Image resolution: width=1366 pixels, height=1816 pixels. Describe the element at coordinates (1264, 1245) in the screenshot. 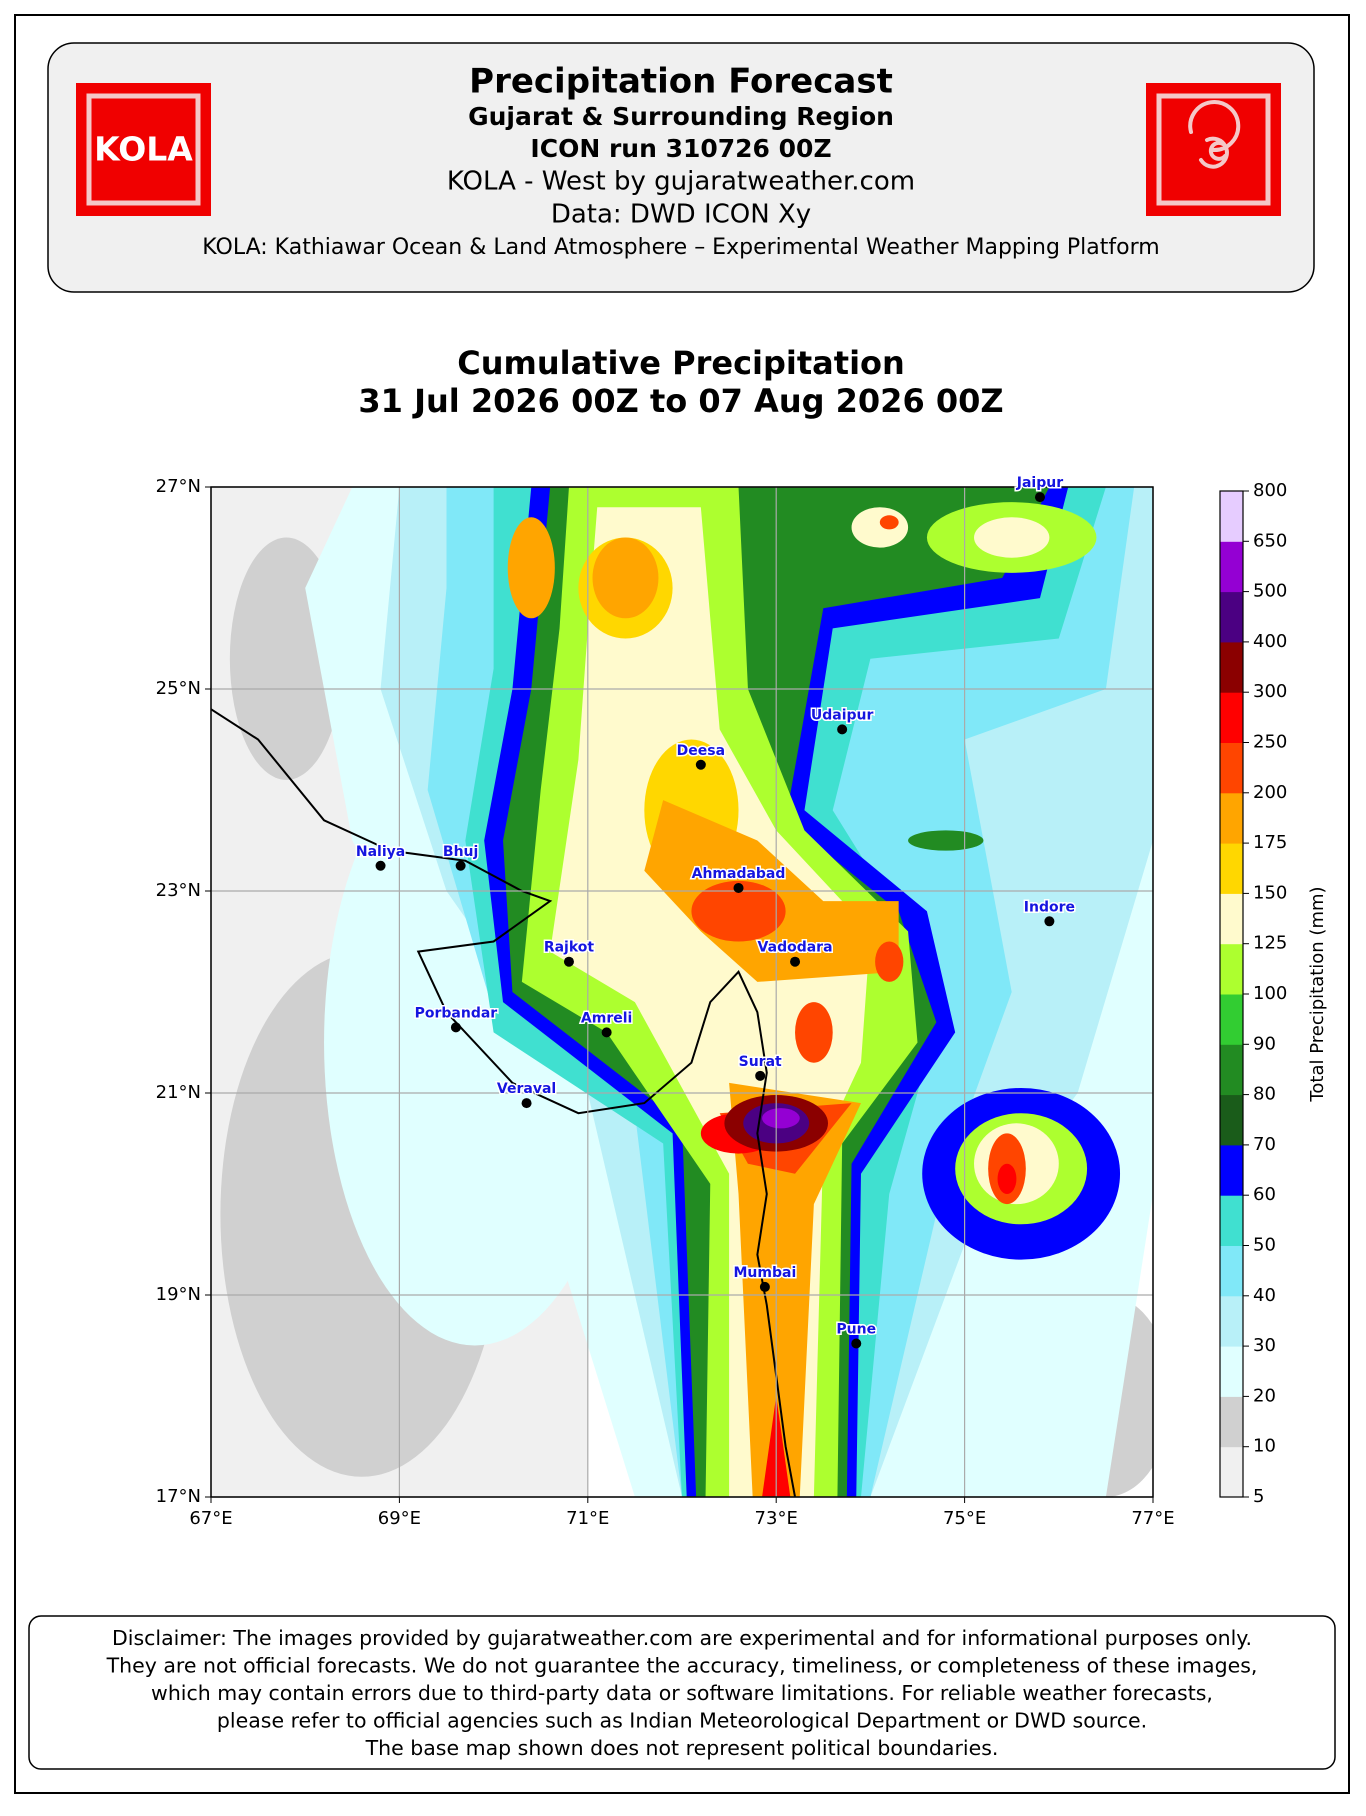

I see `colorbar-tick-label: 50` at that location.